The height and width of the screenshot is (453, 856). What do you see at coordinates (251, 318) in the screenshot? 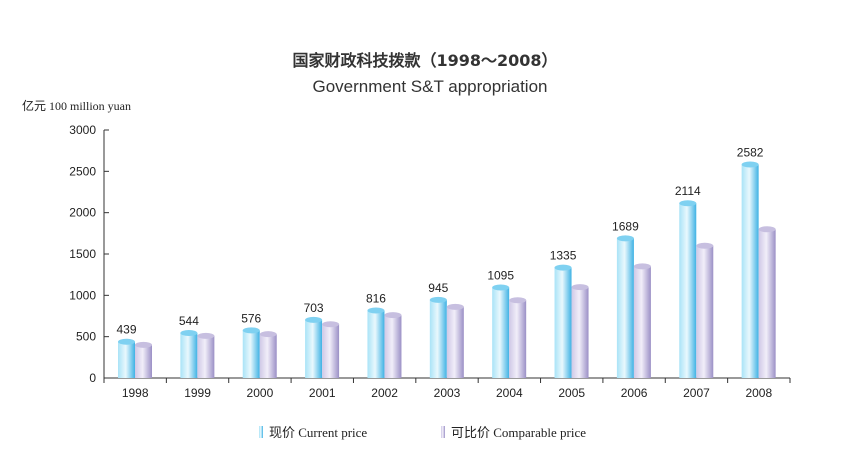
I see `data-label-current-price: 576` at bounding box center [251, 318].